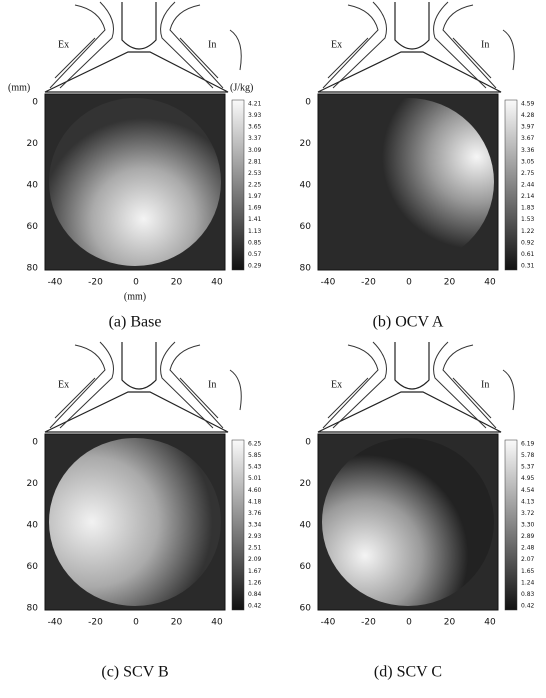 The height and width of the screenshot is (698, 546). I want to click on colorbar-label: 2.07, so click(528, 559).